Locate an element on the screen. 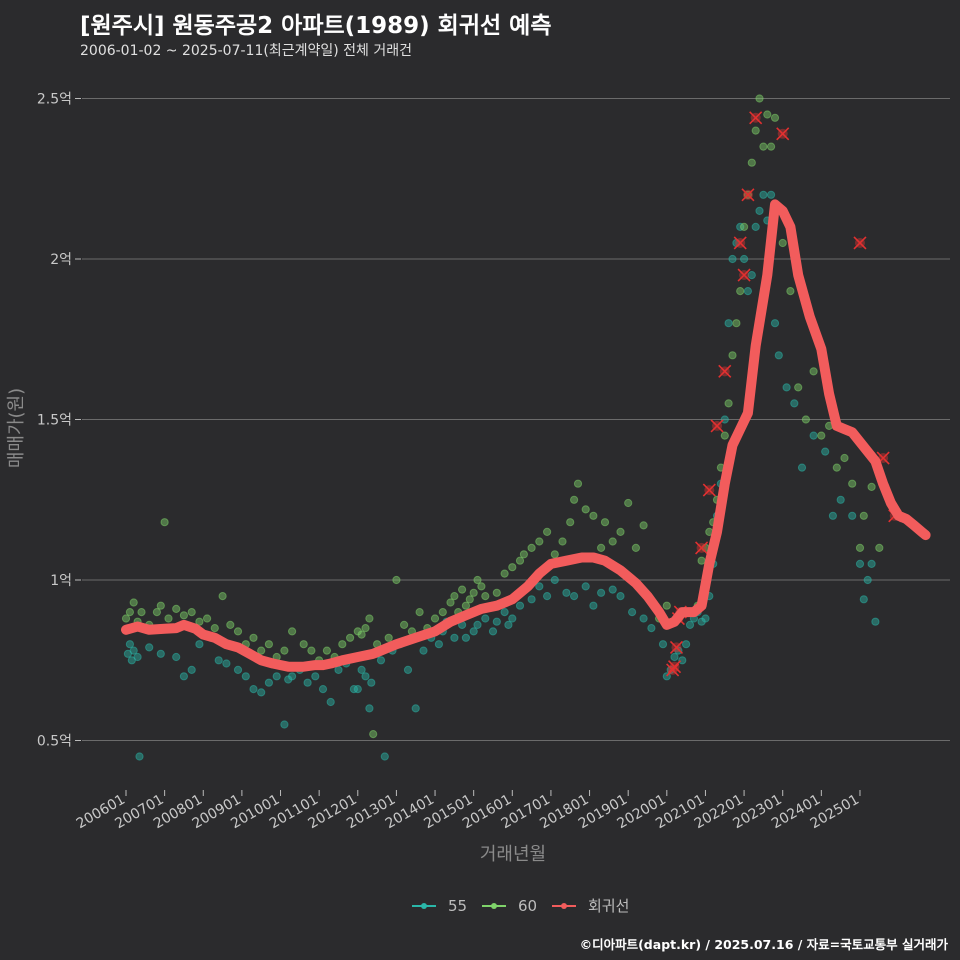  legend-label-1: 60 is located at coordinates (527, 906).